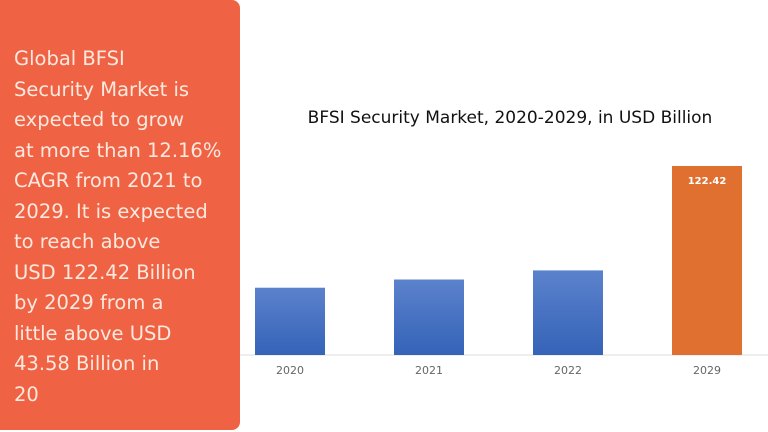  I want to click on x-tick-label: 2029, so click(707, 370).